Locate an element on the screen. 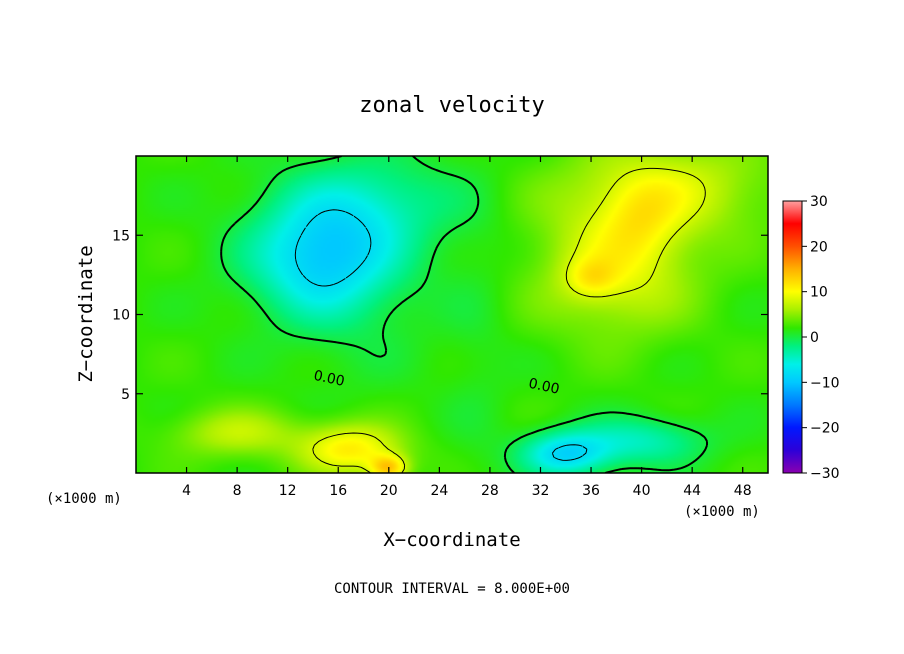  y-tick-label: 5 is located at coordinates (125, 395).